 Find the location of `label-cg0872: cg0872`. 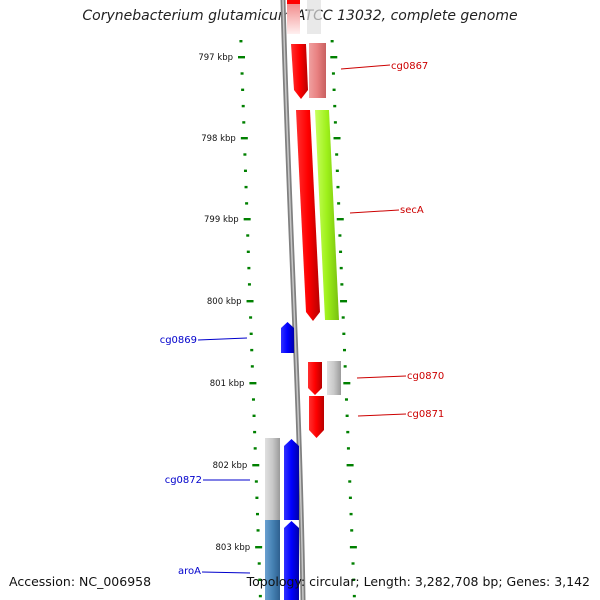

label-cg0872: cg0872 is located at coordinates (183, 480).